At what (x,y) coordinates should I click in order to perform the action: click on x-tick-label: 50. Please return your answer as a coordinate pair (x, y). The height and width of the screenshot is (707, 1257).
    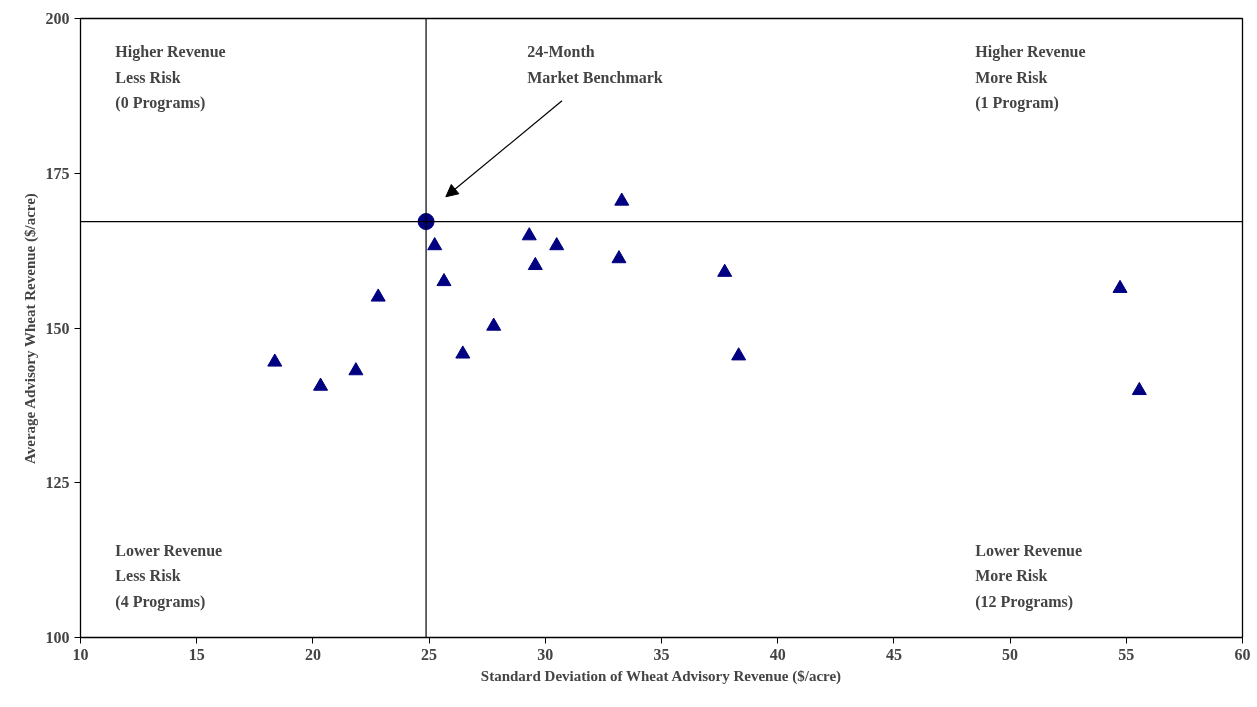
    Looking at the image, I should click on (1010, 654).